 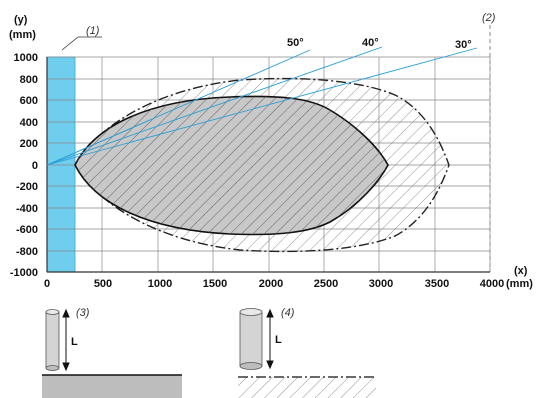 What do you see at coordinates (437, 284) in the screenshot?
I see `x-tick: 3500` at bounding box center [437, 284].